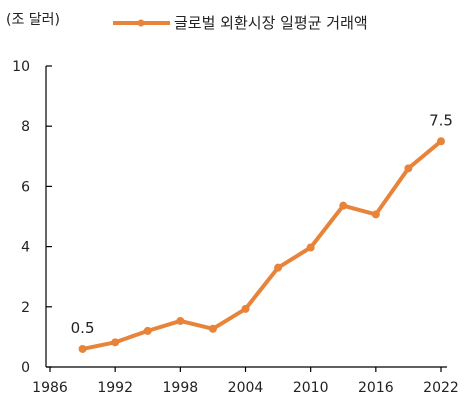 This screenshot has width=473, height=405. What do you see at coordinates (25, 248) in the screenshot?
I see `y-tick-label: 4` at bounding box center [25, 248].